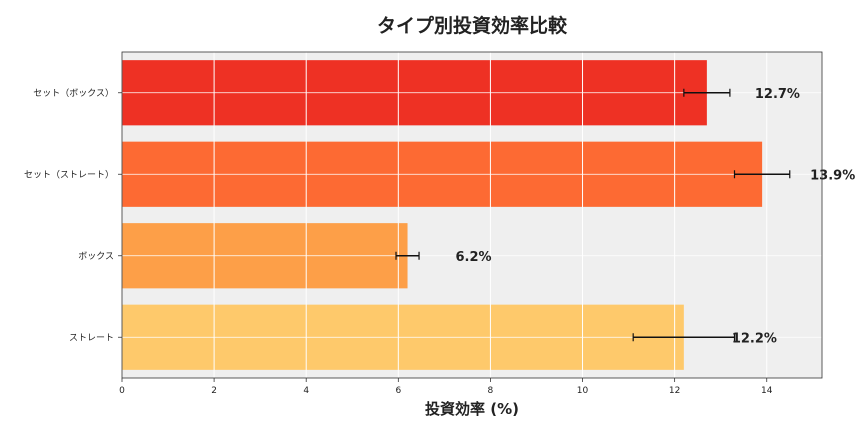 The height and width of the screenshot is (432, 864). I want to click on x-tick-label: 0, so click(122, 391).